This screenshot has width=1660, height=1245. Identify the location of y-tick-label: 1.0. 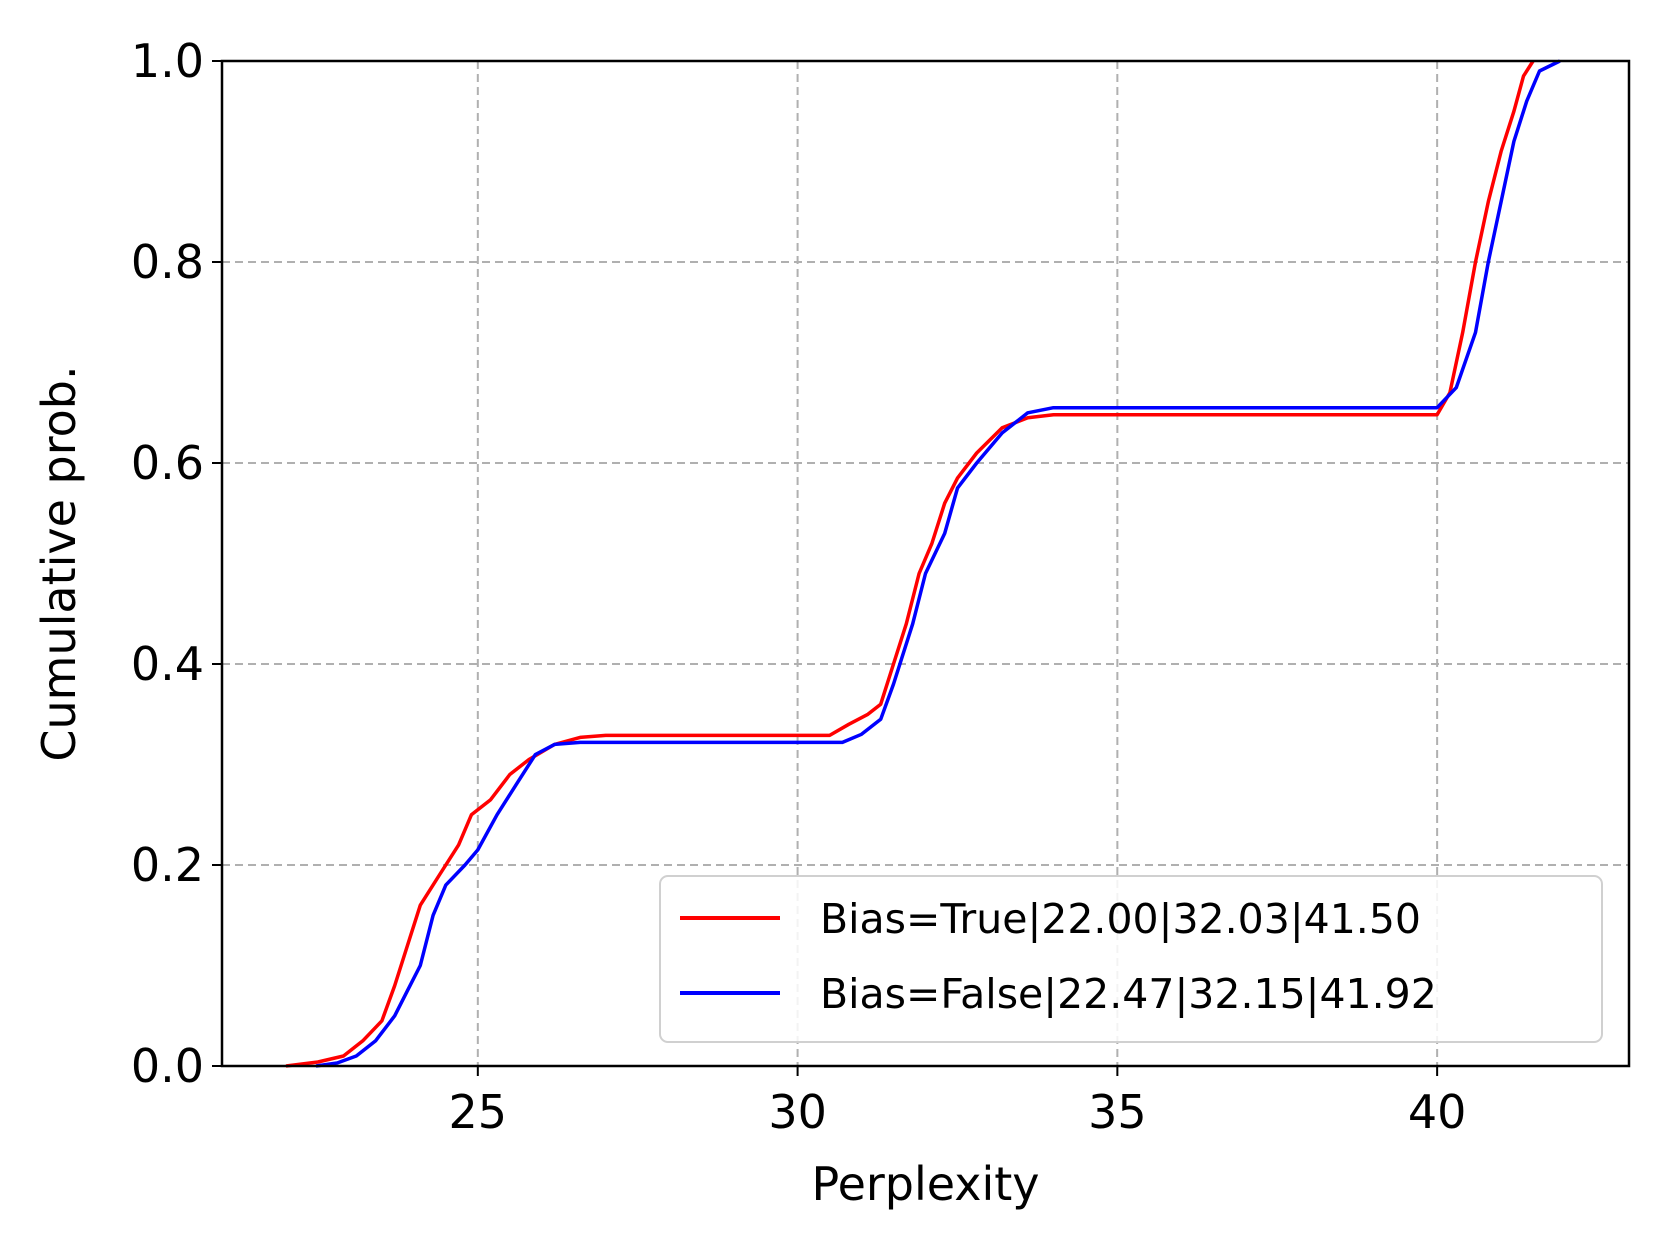
(167, 61).